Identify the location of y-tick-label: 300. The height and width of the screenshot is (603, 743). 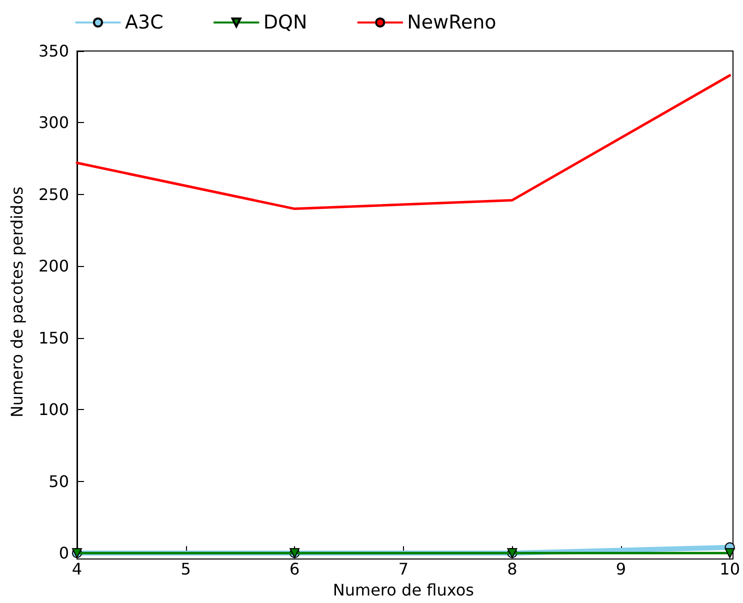
(53, 122).